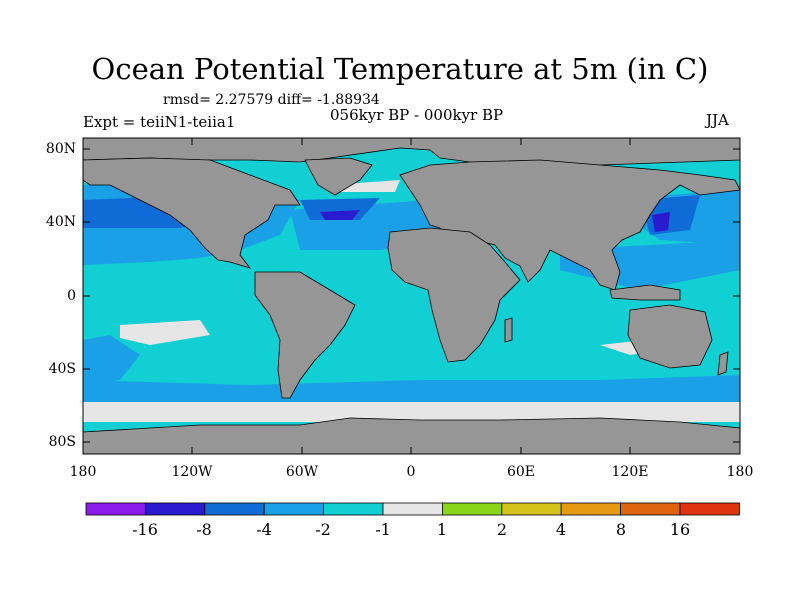  What do you see at coordinates (159, 122) in the screenshot?
I see `experiment-label: Expt = teiiN1-teiia1` at bounding box center [159, 122].